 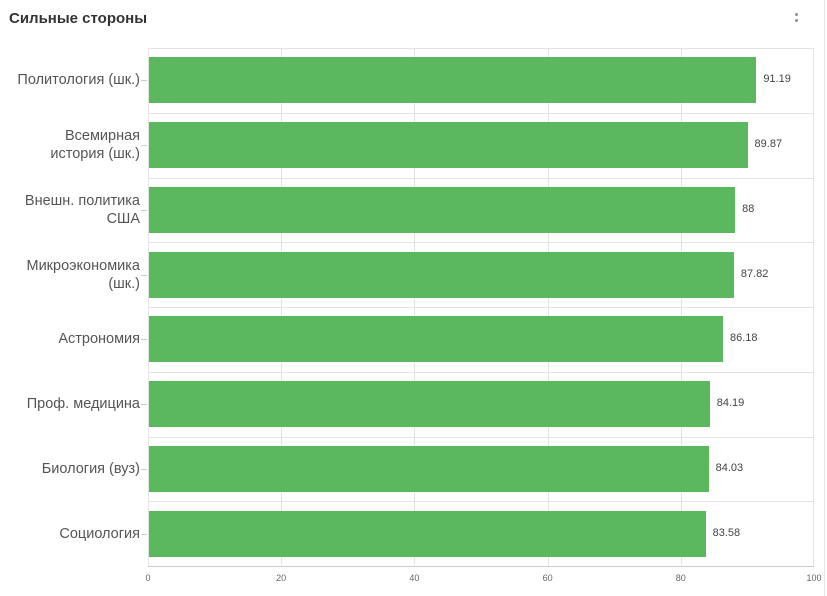 I want to click on bar-value-label: 88, so click(x=748, y=208).